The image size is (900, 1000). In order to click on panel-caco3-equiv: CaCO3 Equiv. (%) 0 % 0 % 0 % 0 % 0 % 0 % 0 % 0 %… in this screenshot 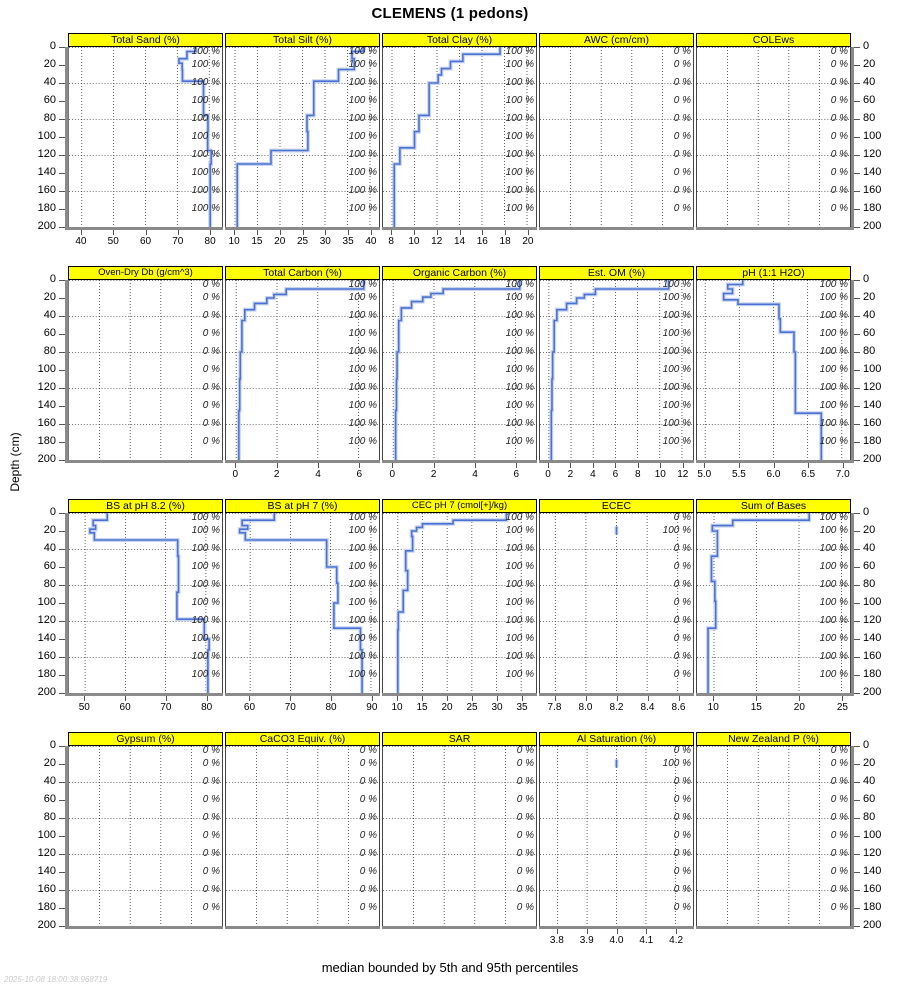, I will do `click(302, 829)`.